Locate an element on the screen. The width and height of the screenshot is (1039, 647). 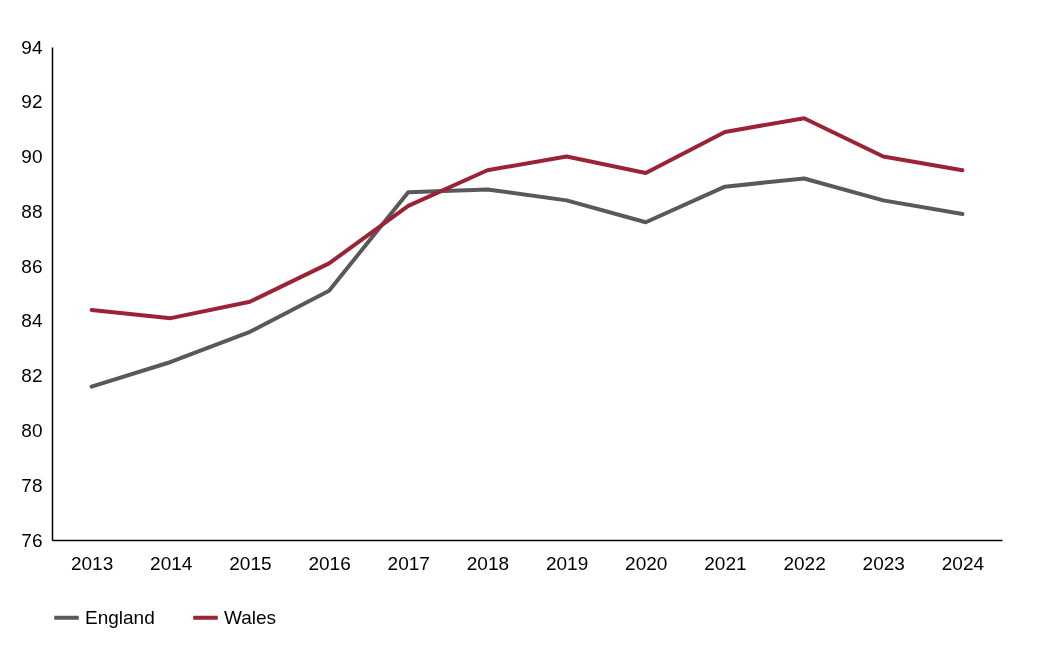
x-tick-label: 2024 is located at coordinates (963, 563).